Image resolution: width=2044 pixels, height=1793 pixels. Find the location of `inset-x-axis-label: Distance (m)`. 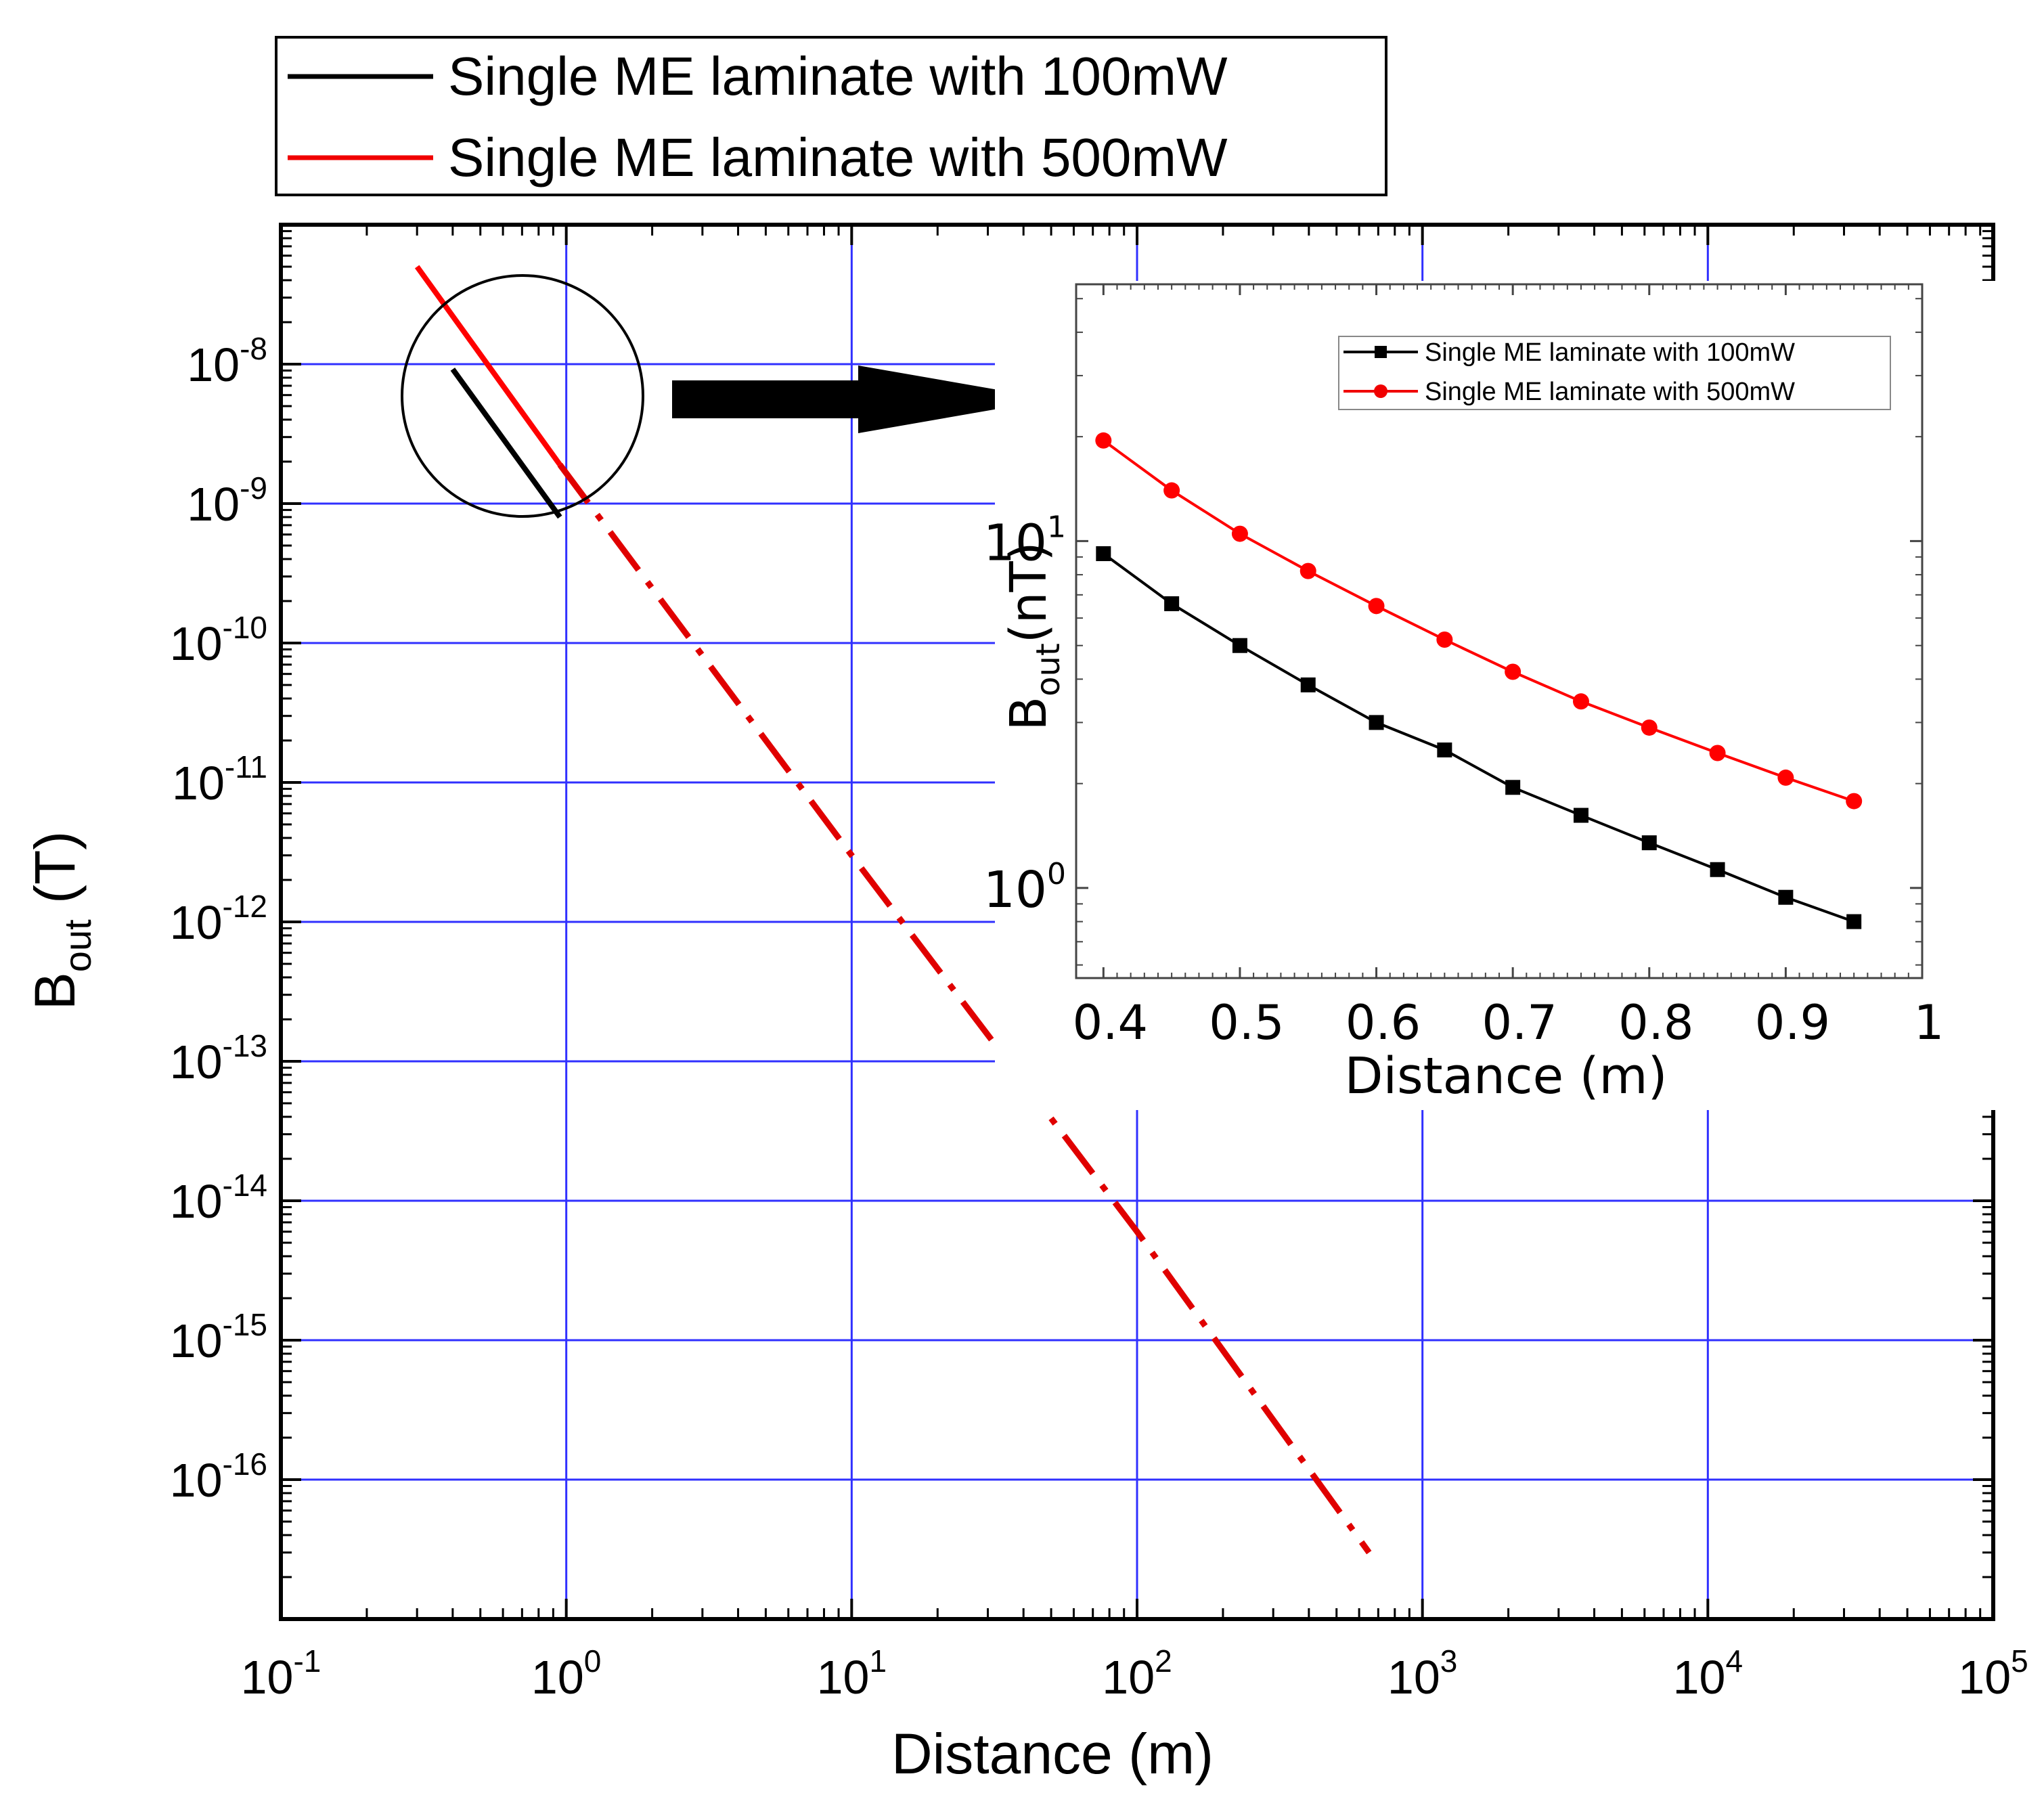

inset-x-axis-label: Distance (m) is located at coordinates (1506, 1076).